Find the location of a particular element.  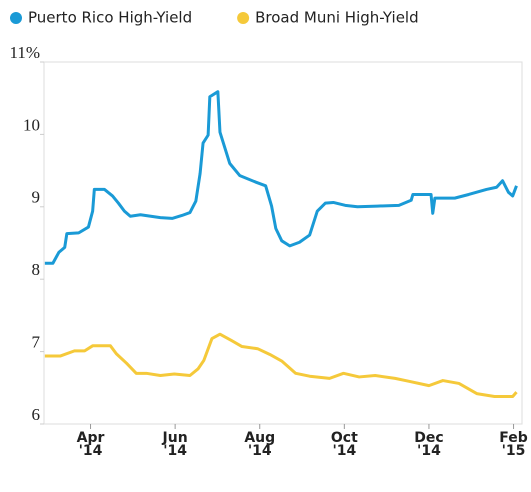

y-tick-label: 10 is located at coordinates (31, 124).